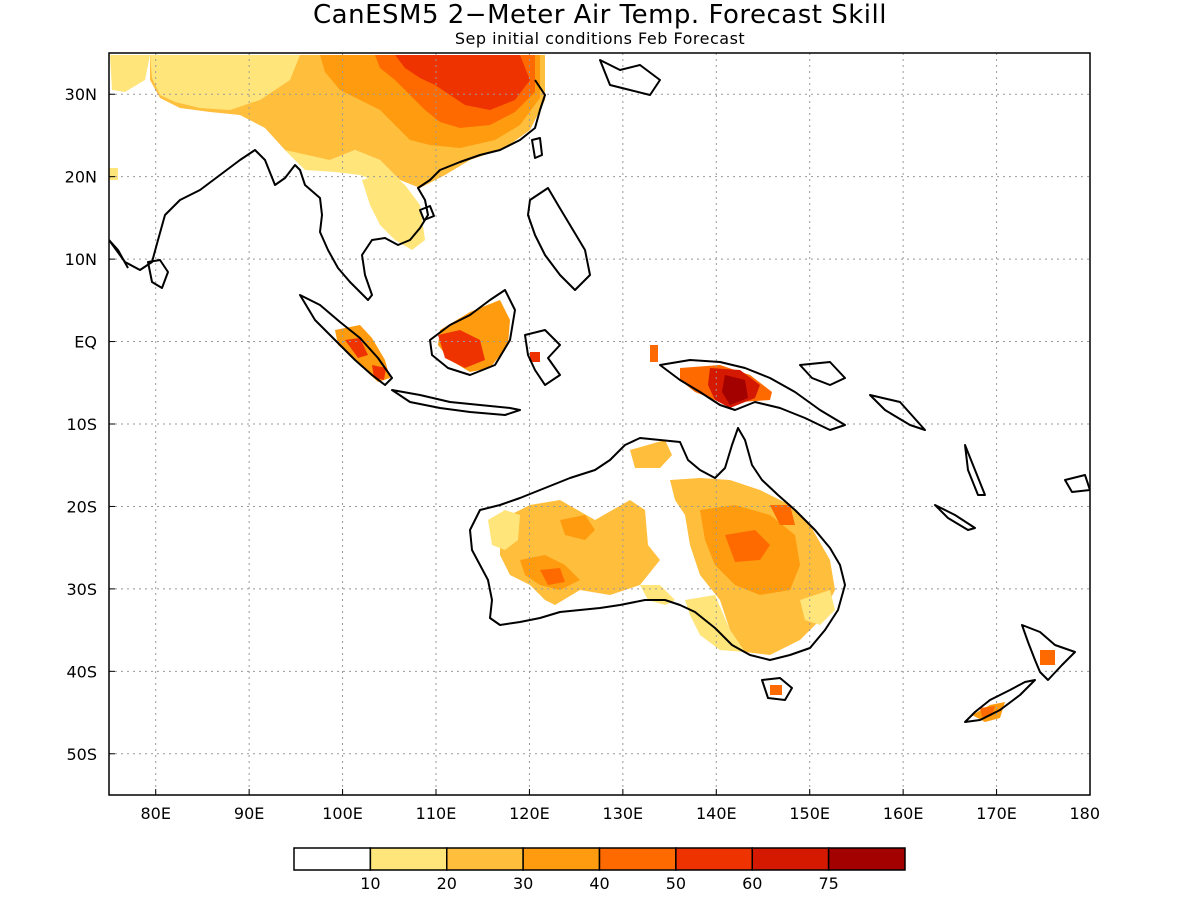 This screenshot has width=1200, height=900. I want to click on coast-philippines, so click(559, 239).